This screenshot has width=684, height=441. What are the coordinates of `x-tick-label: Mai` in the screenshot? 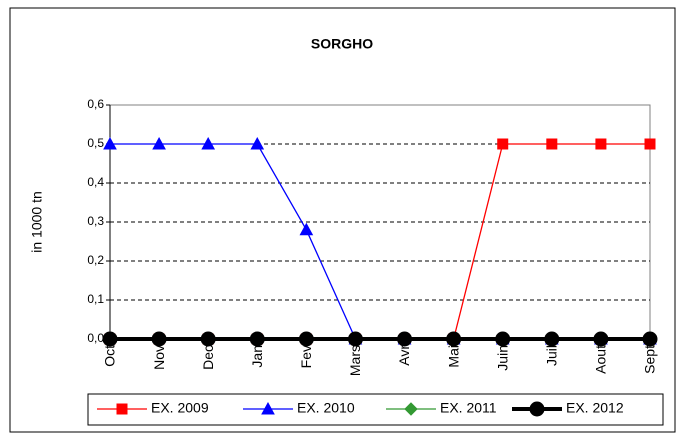 It's located at (453, 356).